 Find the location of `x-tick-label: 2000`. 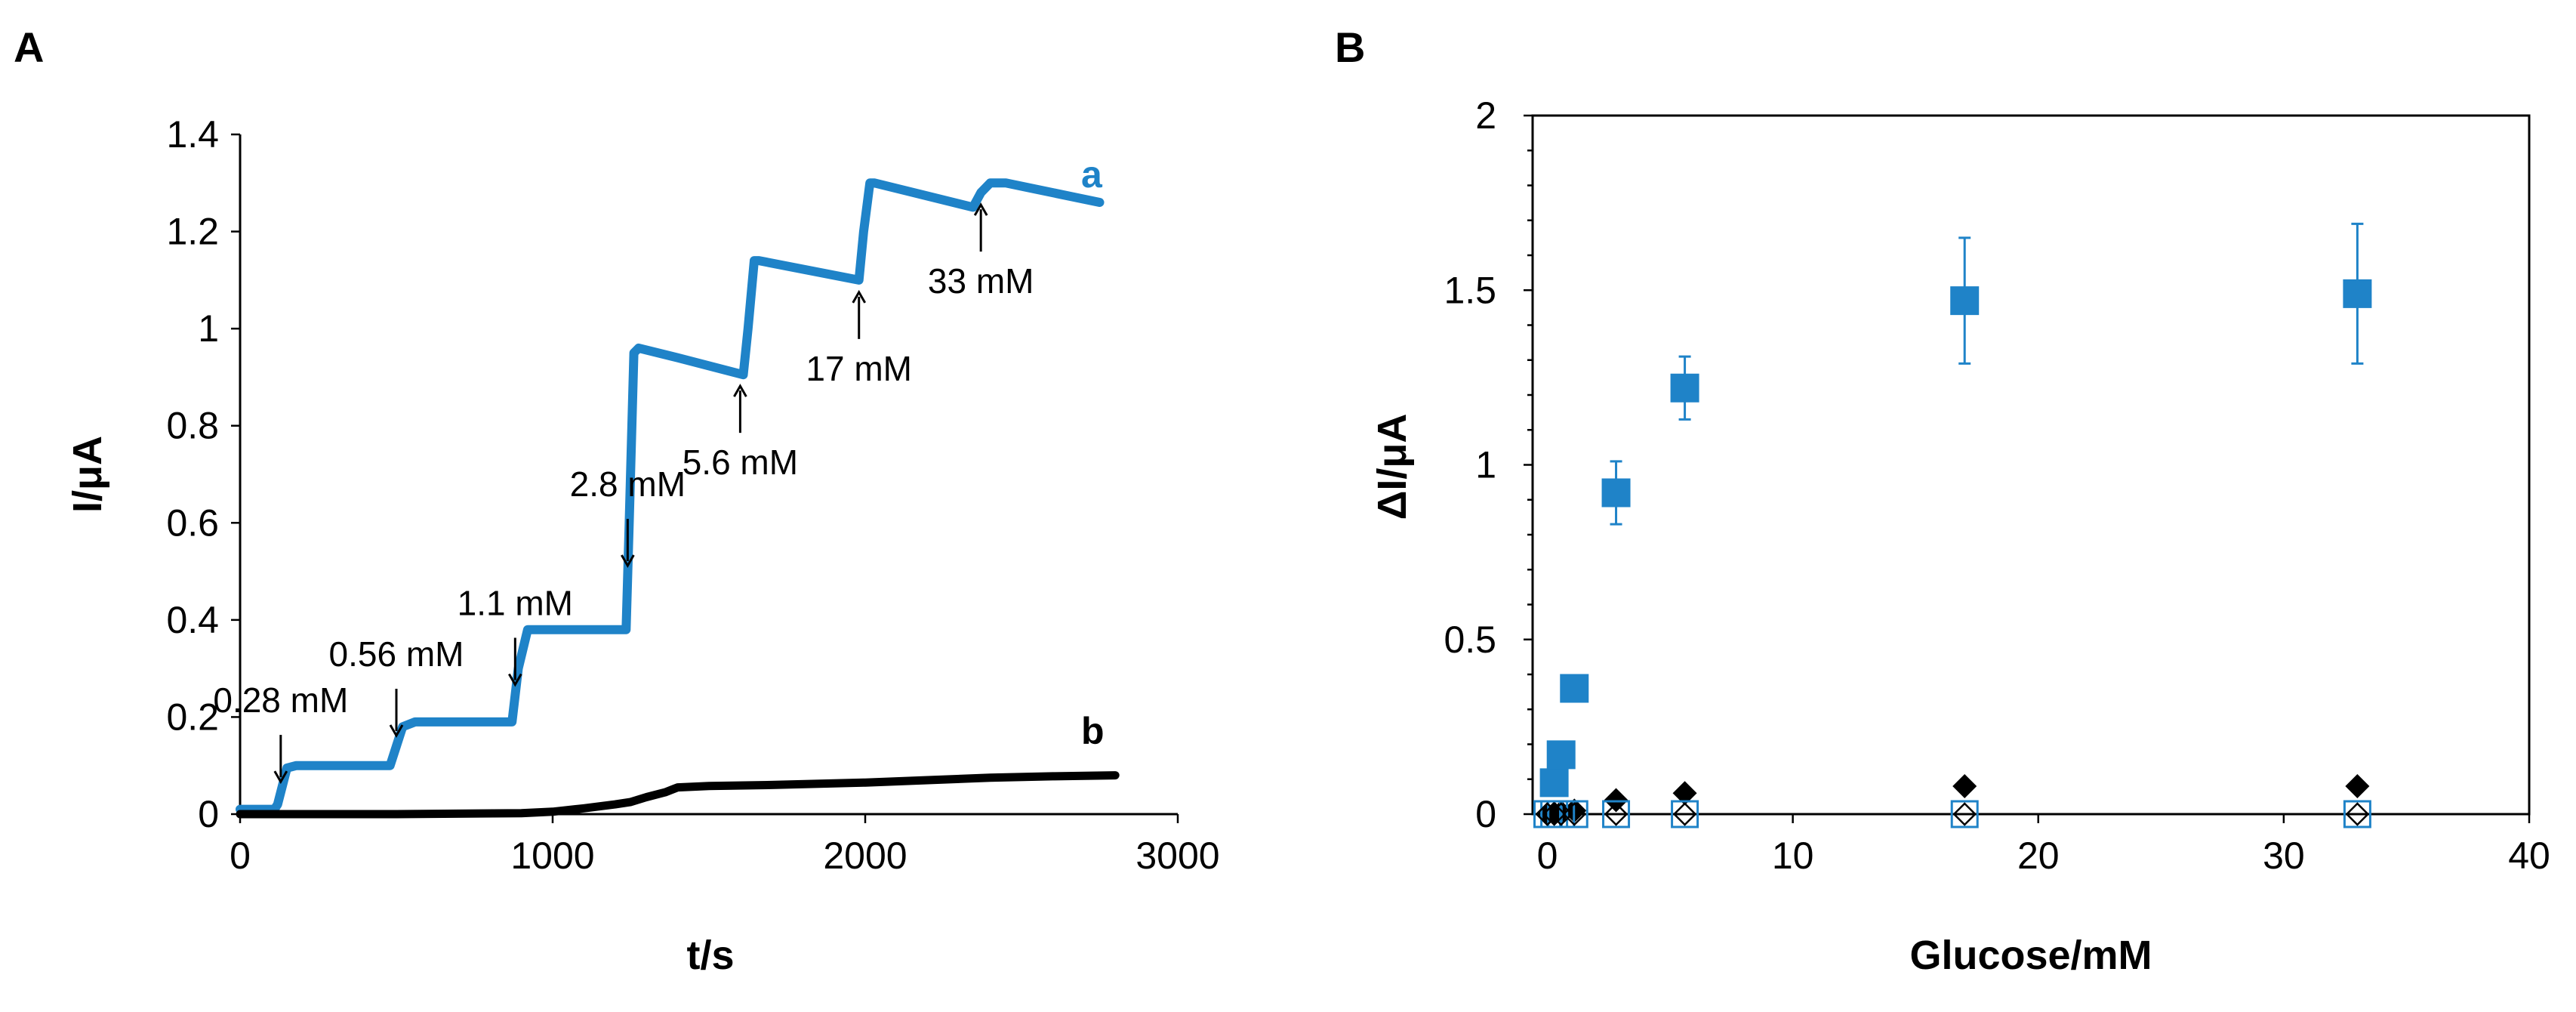

x-tick-label: 2000 is located at coordinates (865, 856).